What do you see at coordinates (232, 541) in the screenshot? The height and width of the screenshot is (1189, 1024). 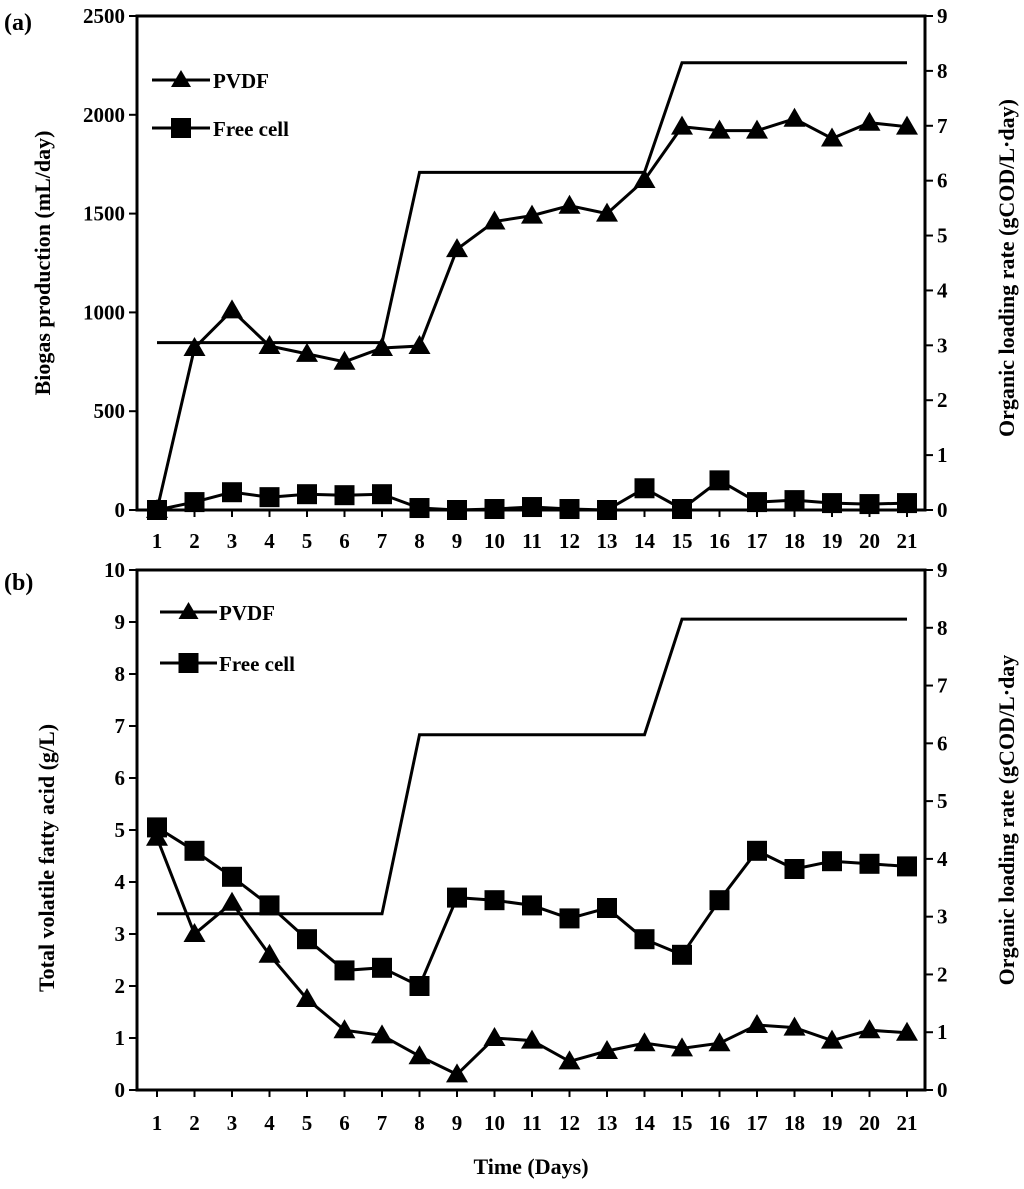 I see `x-tick-label: 3` at bounding box center [232, 541].